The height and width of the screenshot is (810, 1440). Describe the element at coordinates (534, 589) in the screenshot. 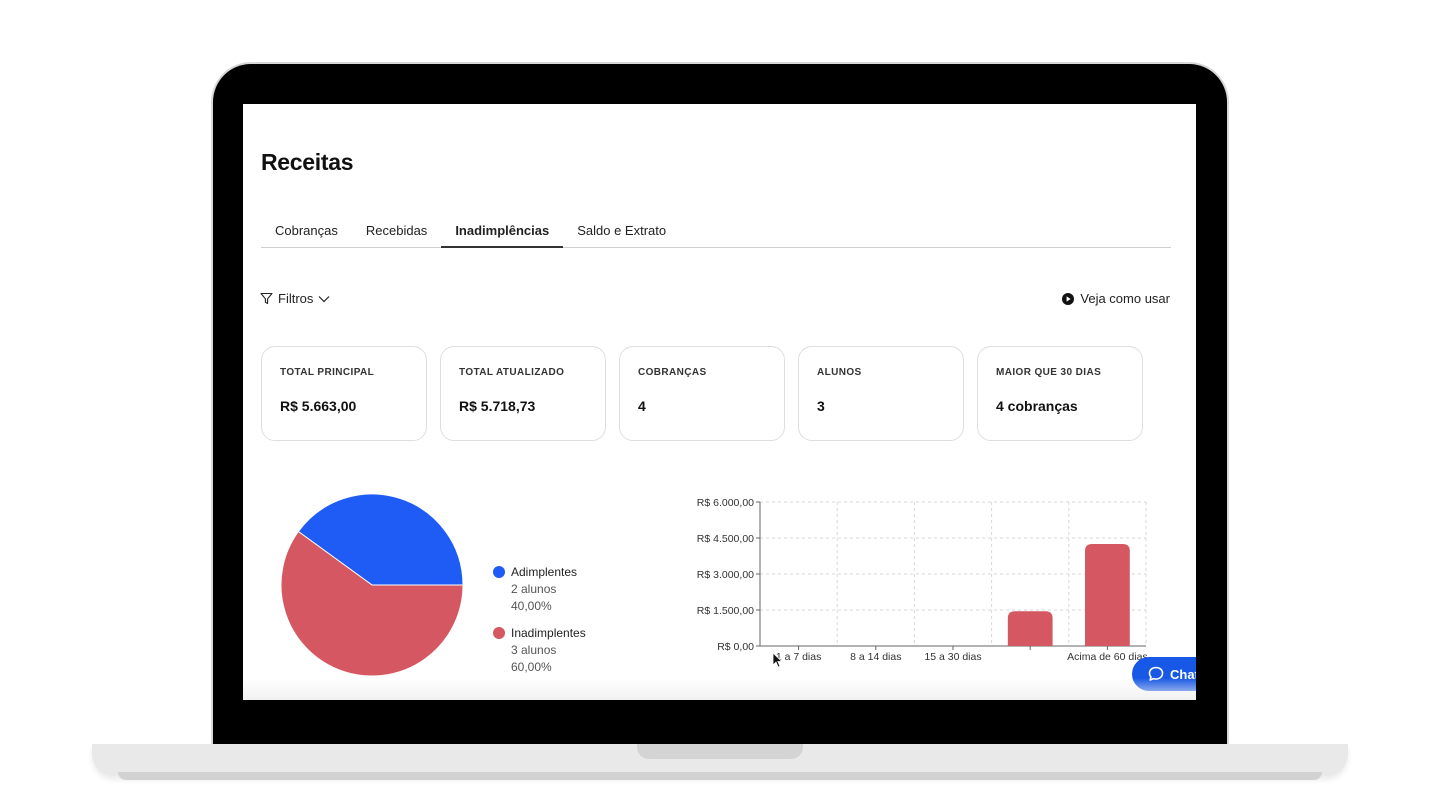

I see `legend-count: 2 alunos` at that location.